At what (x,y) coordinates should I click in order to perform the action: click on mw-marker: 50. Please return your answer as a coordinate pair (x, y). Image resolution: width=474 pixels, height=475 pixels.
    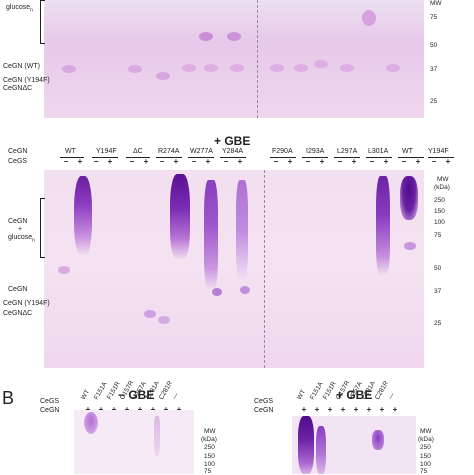
    Looking at the image, I should click on (434, 45).